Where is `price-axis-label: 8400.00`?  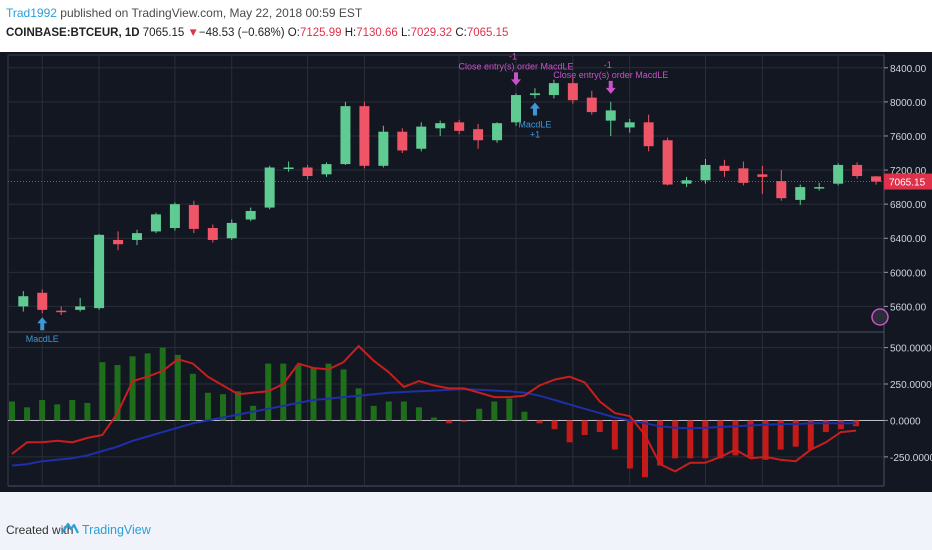
price-axis-label: 8400.00 is located at coordinates (908, 69).